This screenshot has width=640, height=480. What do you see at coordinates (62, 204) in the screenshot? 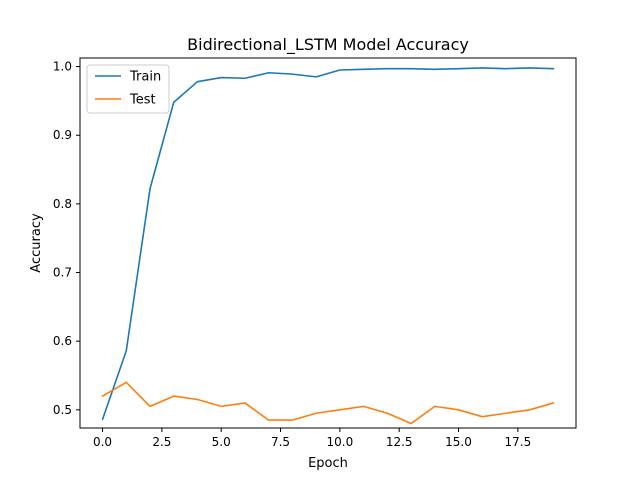
I see `y-tick-label: 0.8` at bounding box center [62, 204].